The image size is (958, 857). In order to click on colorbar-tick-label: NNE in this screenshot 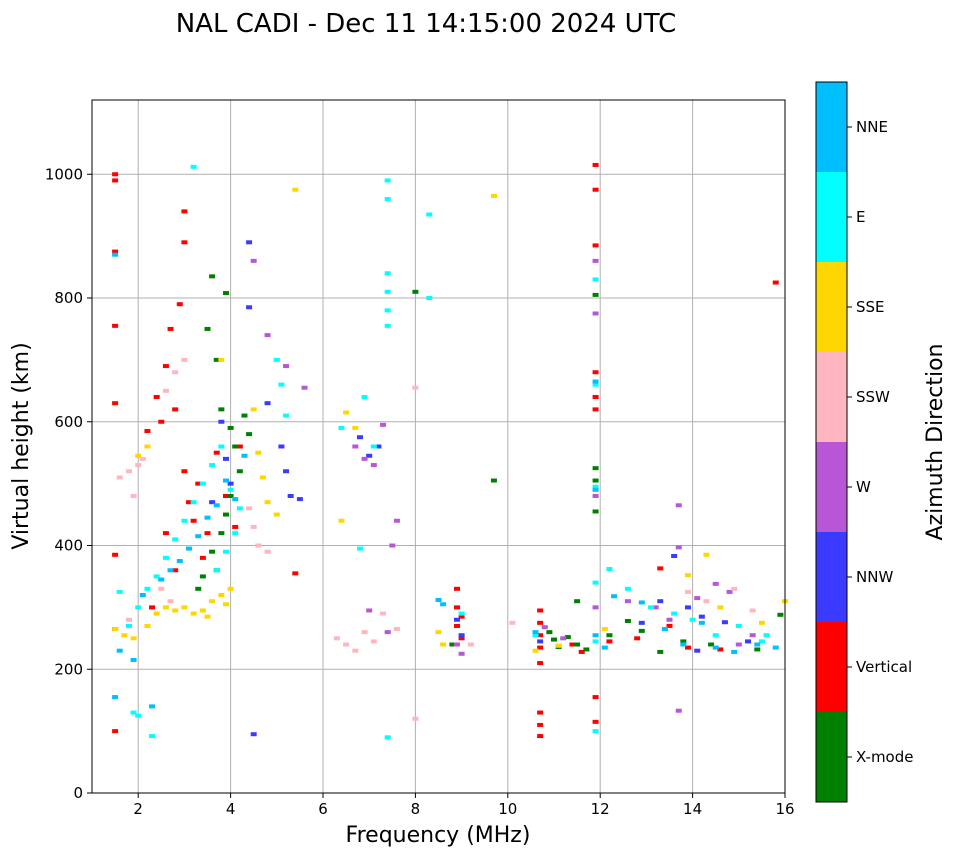, I will do `click(872, 127)`.